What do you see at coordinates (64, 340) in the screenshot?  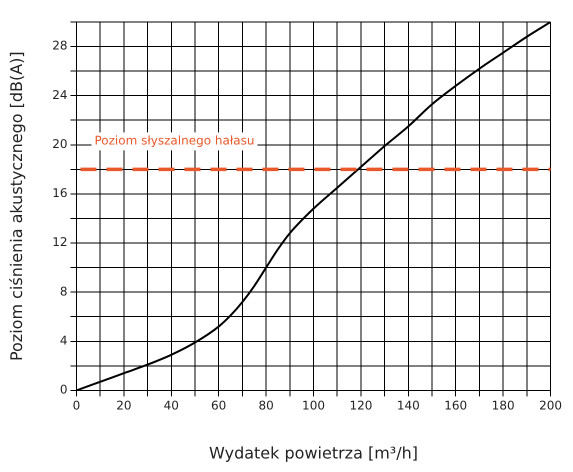 I see `y-tick-label: 4` at bounding box center [64, 340].